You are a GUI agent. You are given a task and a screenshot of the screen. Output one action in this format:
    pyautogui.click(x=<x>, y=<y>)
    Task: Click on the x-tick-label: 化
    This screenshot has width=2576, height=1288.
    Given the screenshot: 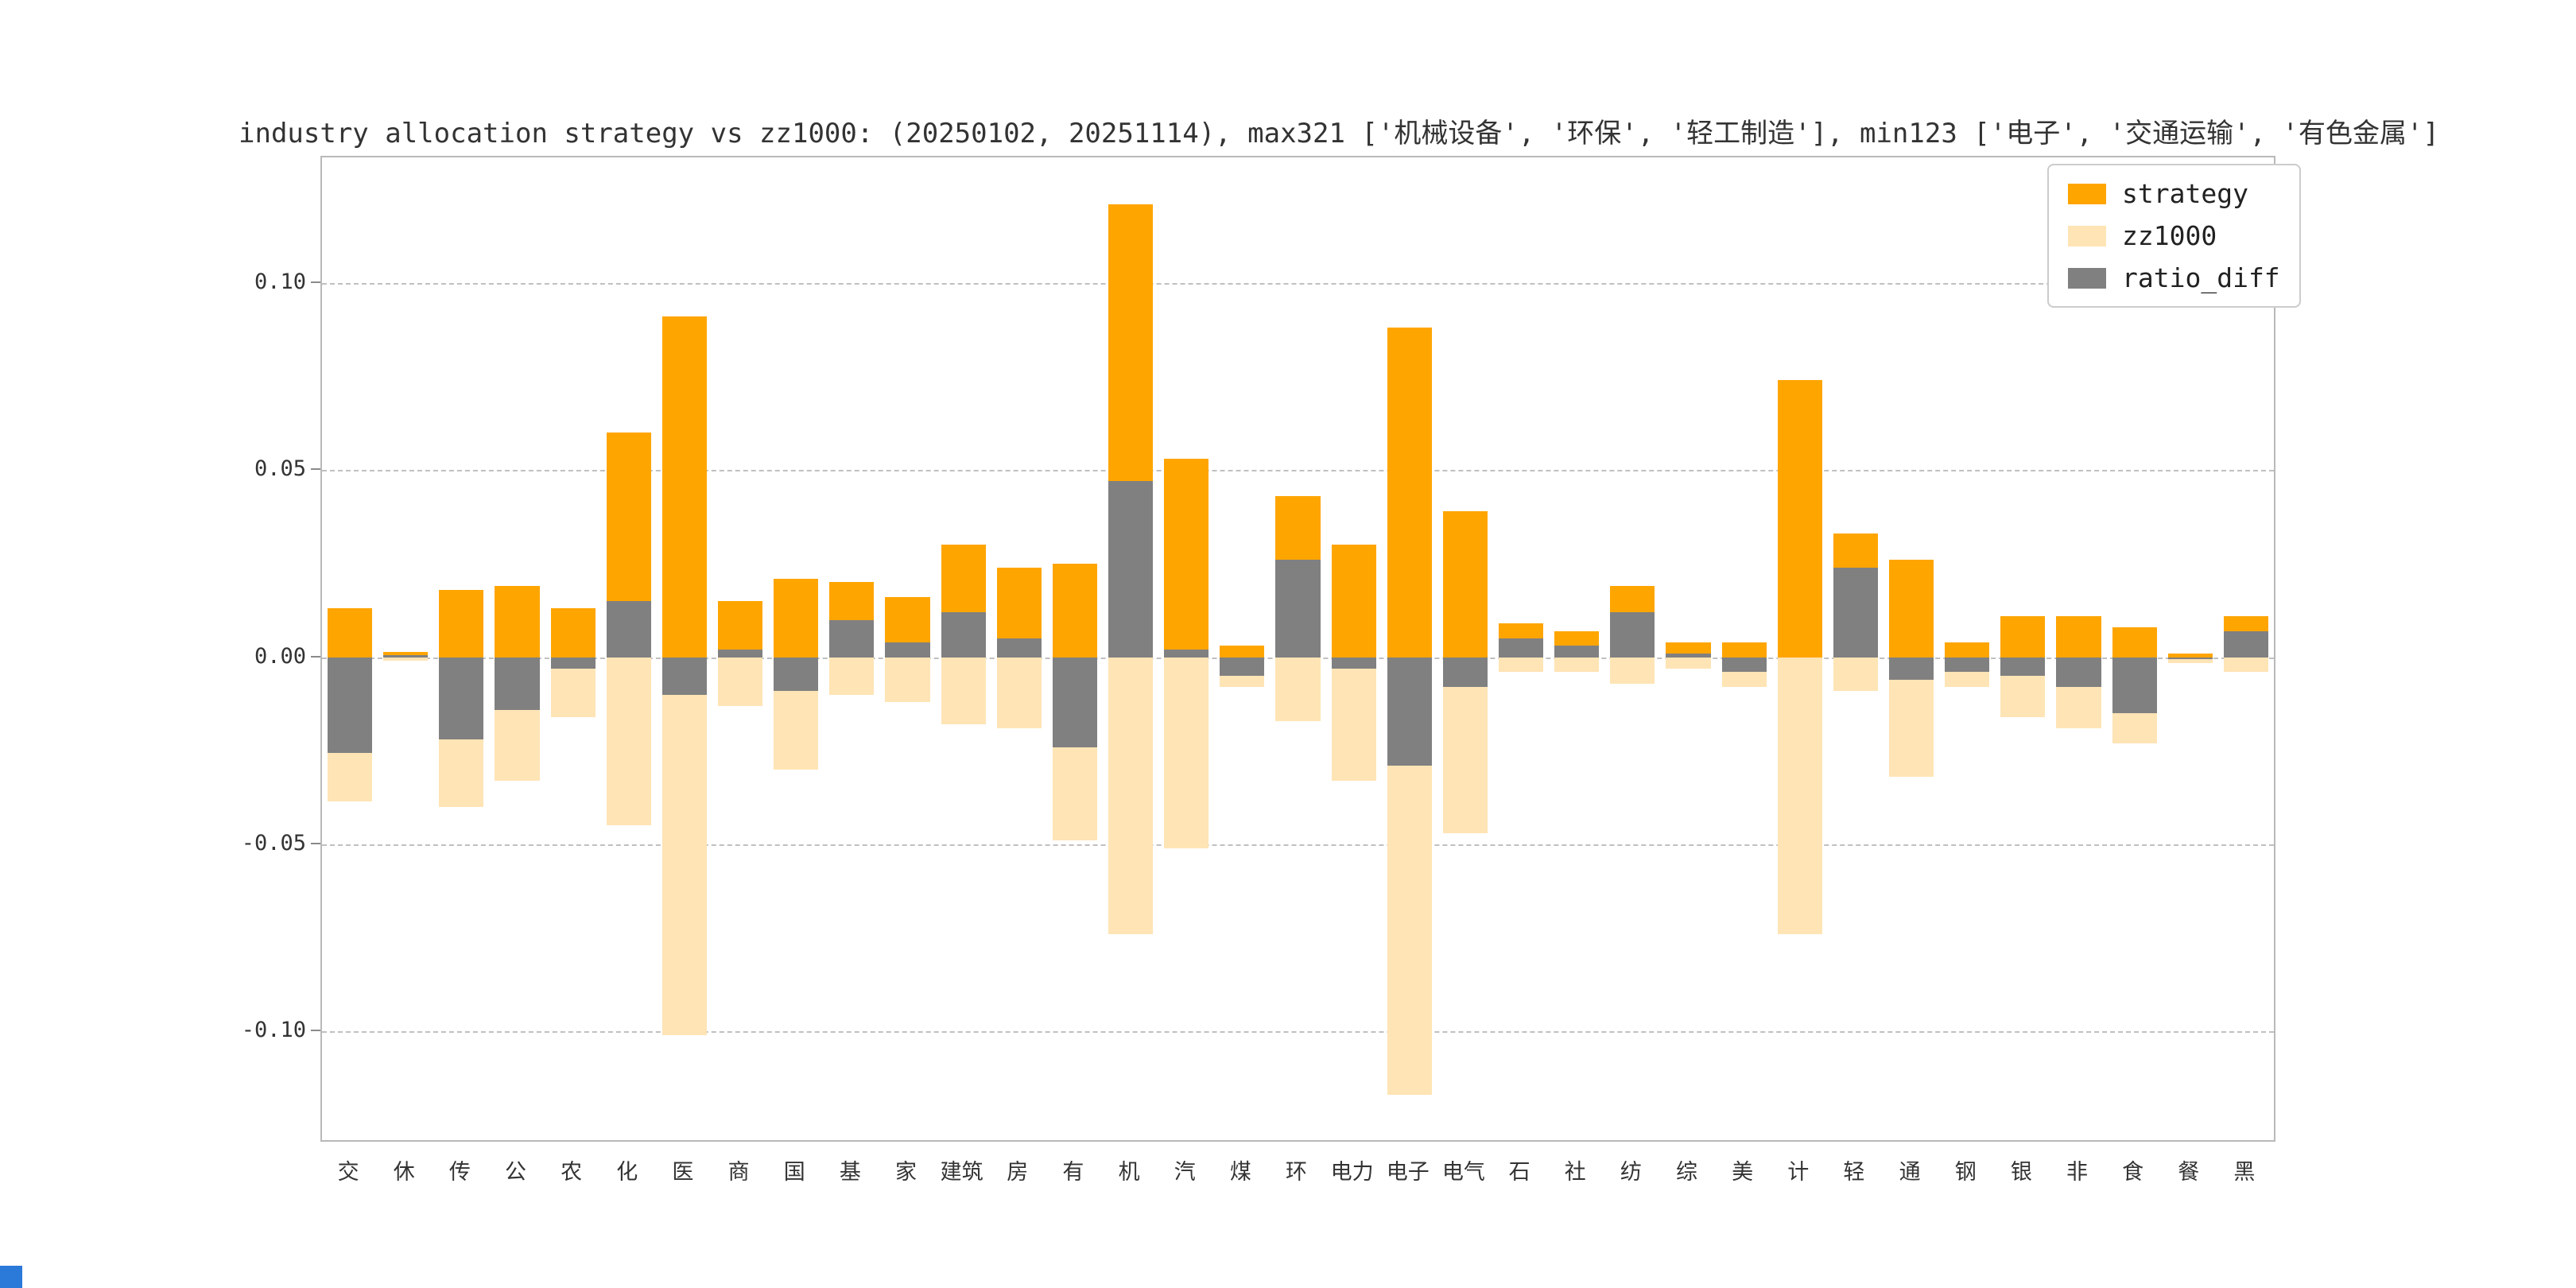 What is the action you would take?
    pyautogui.click(x=627, y=1172)
    